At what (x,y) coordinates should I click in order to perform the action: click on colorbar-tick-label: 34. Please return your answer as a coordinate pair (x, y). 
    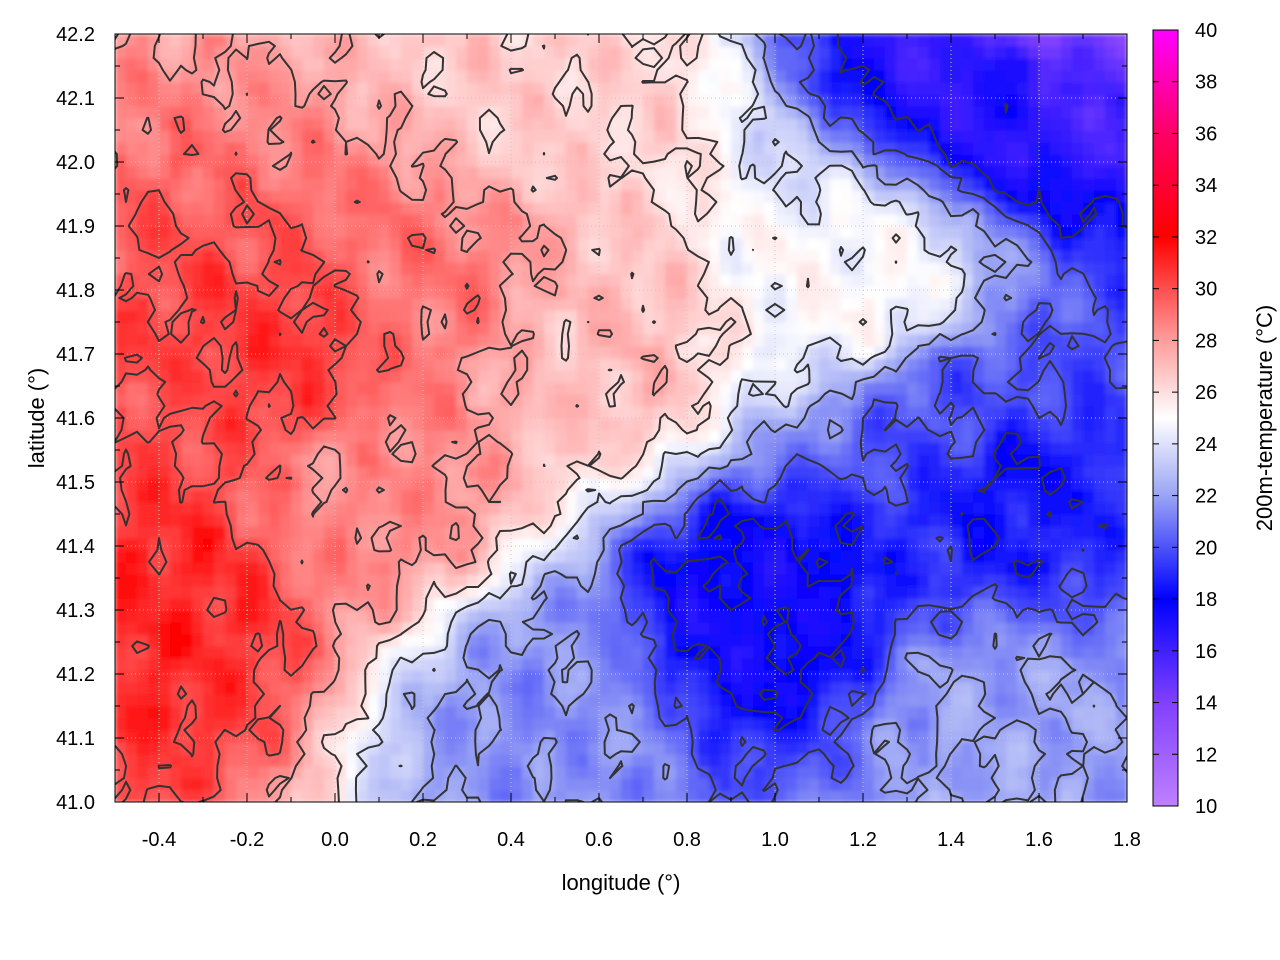
    Looking at the image, I should click on (1206, 186).